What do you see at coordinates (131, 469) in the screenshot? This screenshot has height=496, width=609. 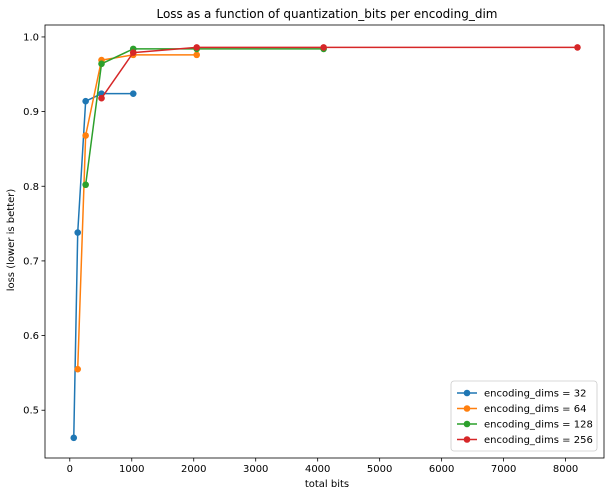 I see `x-tick-label-1: 1000` at bounding box center [131, 469].